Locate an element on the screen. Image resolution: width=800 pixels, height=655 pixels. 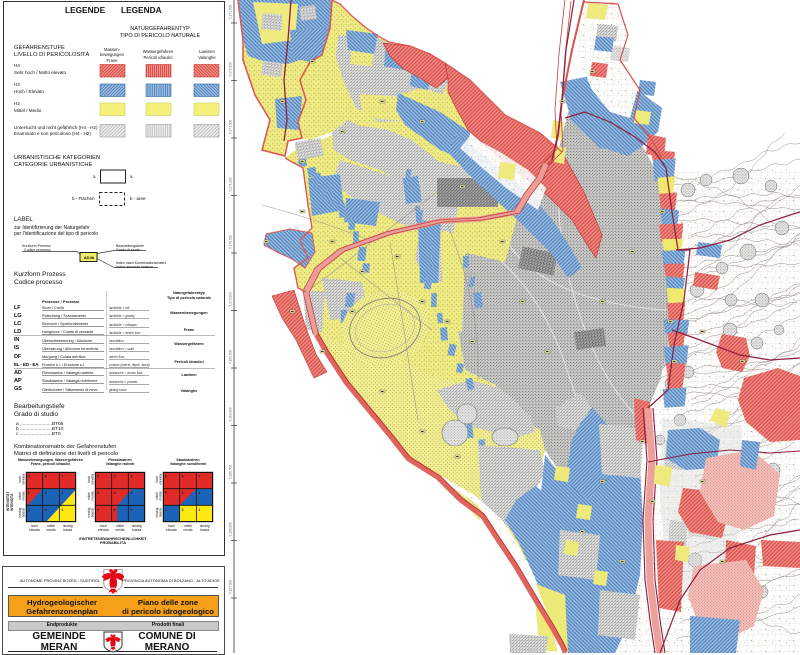
svg-text: 5.169.500 is located at coordinates (231, 357).